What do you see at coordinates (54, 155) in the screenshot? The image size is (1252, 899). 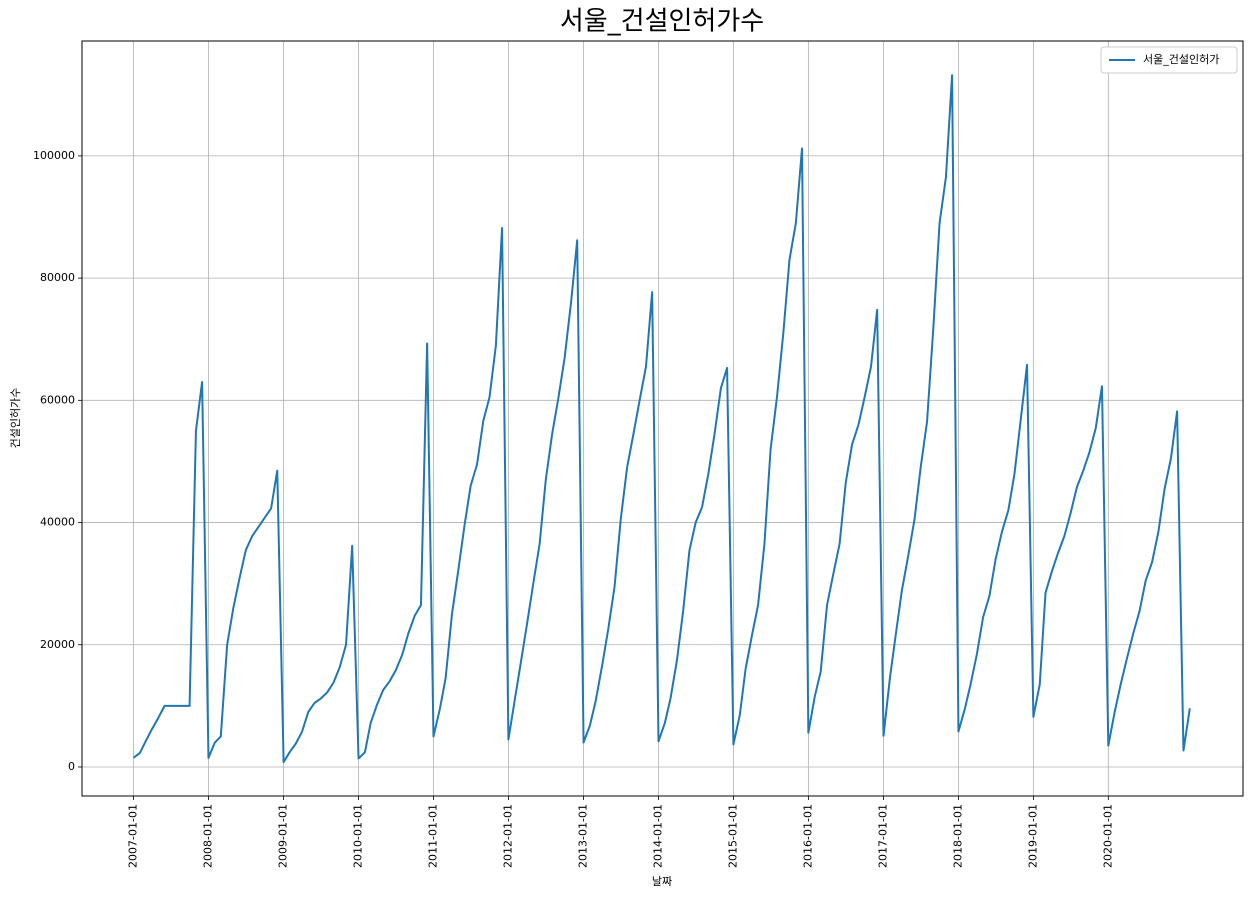 I see `y-tick-label: 100000` at bounding box center [54, 155].